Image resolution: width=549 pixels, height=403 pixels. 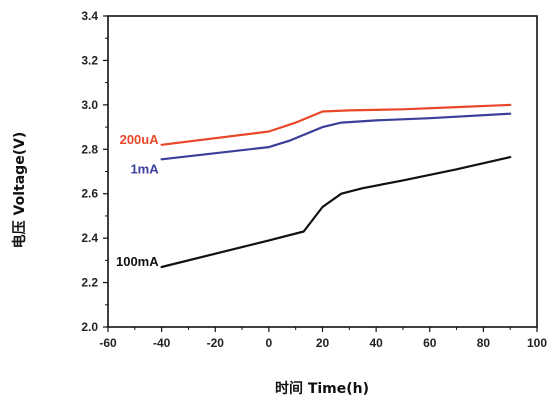 What do you see at coordinates (89, 60) in the screenshot?
I see `y-tick-label: 3.2` at bounding box center [89, 60].